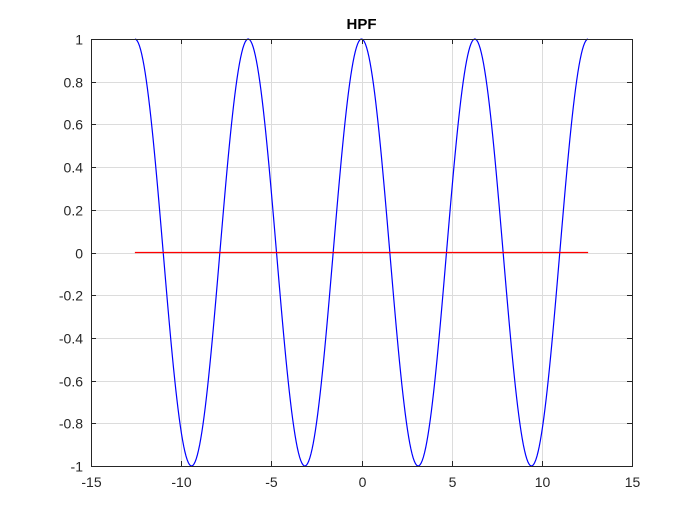 The width and height of the screenshot is (700, 525). What do you see at coordinates (71, 339) in the screenshot?
I see `y-tick-label: -0.4` at bounding box center [71, 339].